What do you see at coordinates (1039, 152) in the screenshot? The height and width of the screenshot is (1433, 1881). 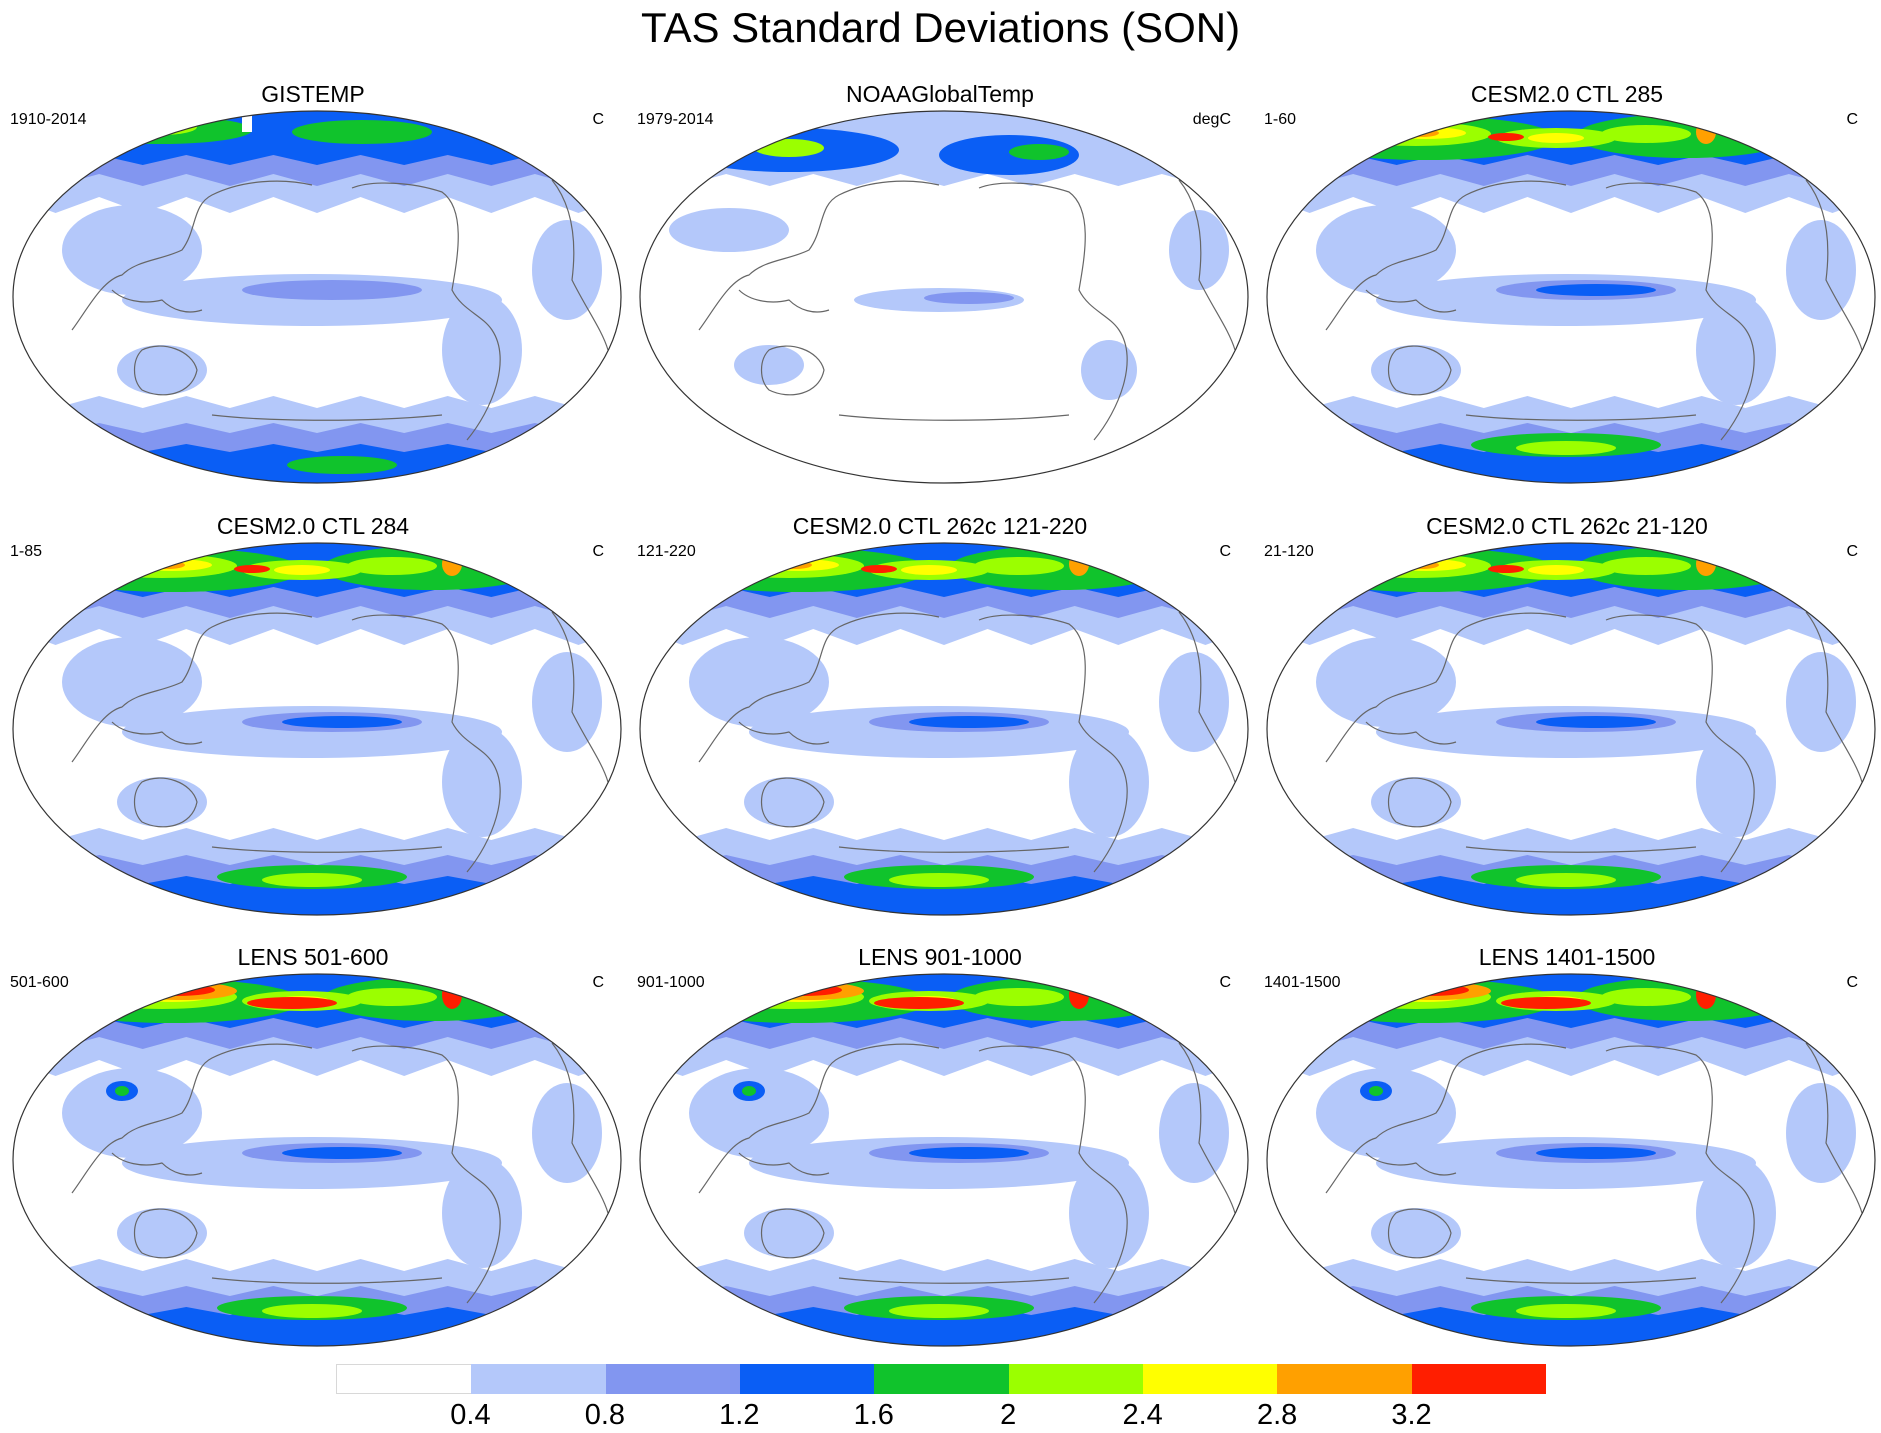 I see `field-canada-peak` at bounding box center [1039, 152].